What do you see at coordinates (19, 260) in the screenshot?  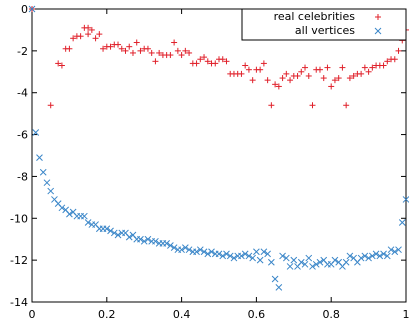 I see `y-tick-label: -12` at bounding box center [19, 260].